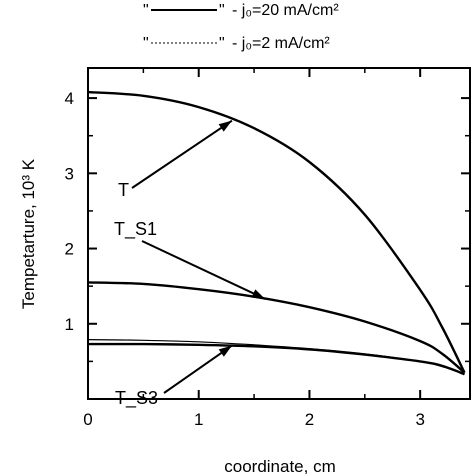 The width and height of the screenshot is (474, 474). Describe the element at coordinates (281, 43) in the screenshot. I see `legend-label-2: - j₀=2 mA/cm²` at that location.